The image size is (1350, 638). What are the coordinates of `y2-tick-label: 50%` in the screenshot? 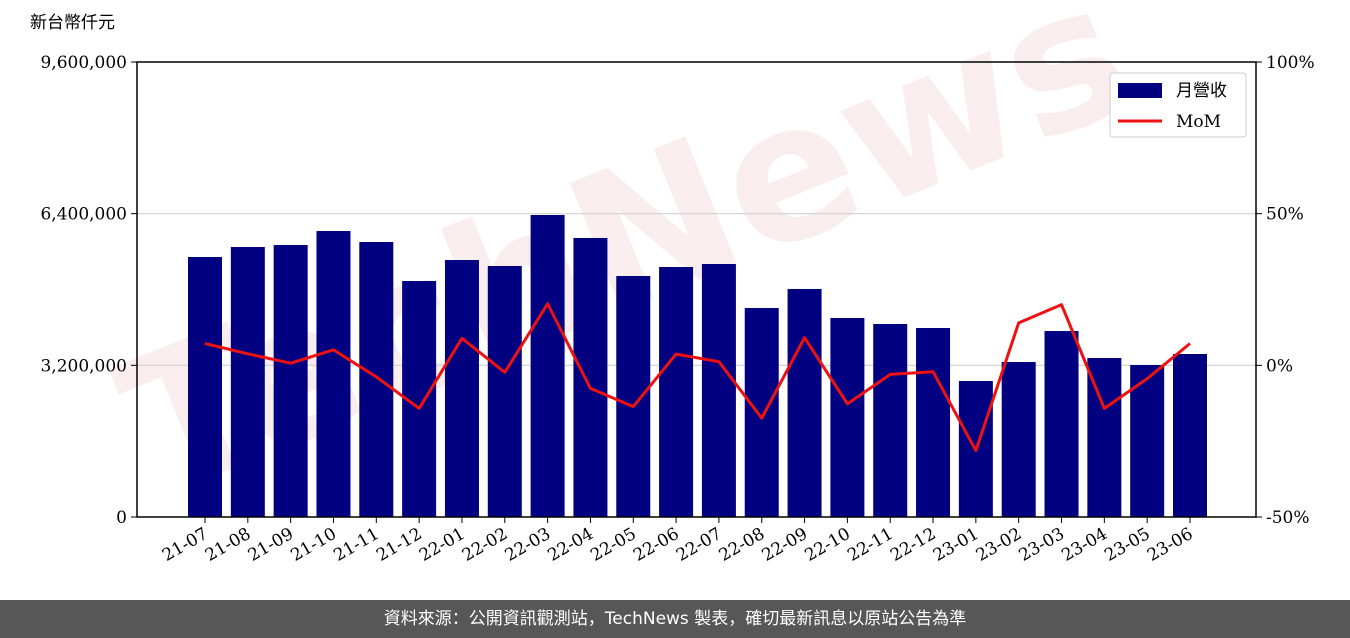 It's located at (1285, 215).